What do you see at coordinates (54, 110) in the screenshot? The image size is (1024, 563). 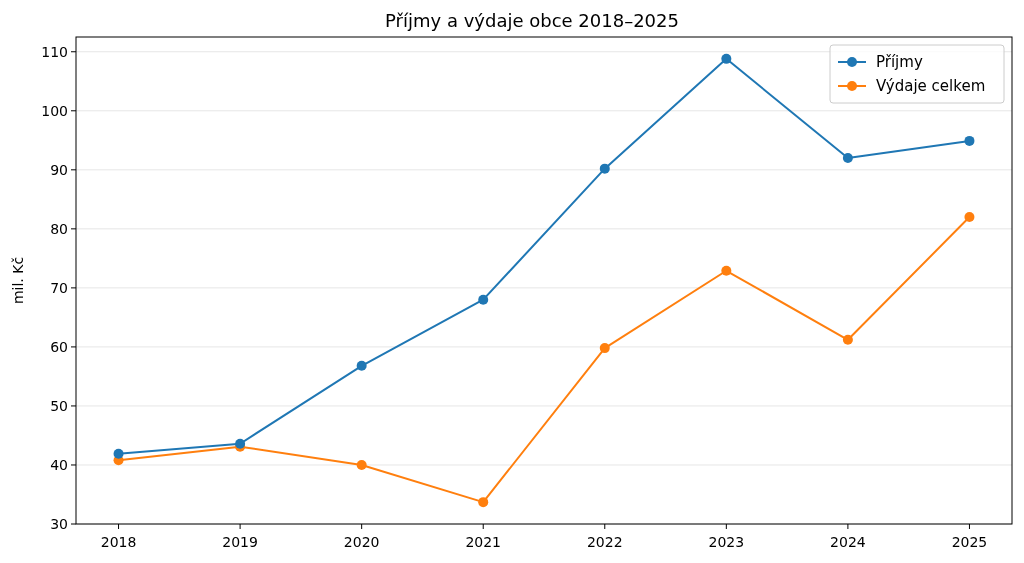 I see `y-tick-label: 100` at bounding box center [54, 110].